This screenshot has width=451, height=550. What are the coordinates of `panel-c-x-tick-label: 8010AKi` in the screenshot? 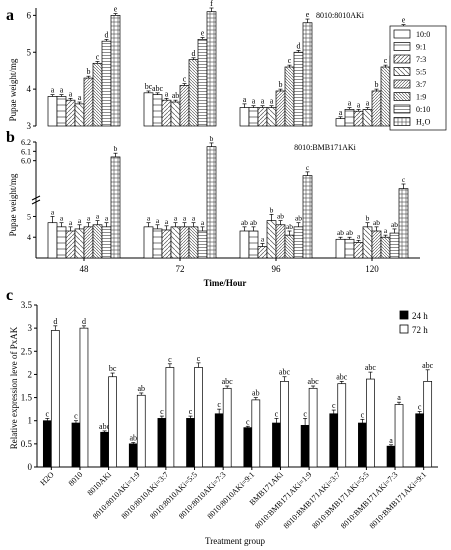 It's located at (100, 484).